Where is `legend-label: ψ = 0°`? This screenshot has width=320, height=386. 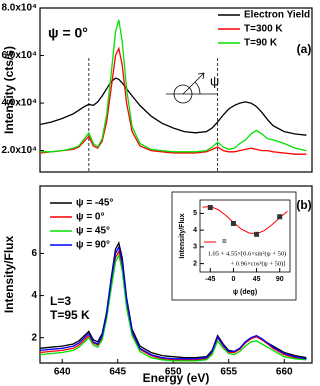
legend-label: ψ = 0° is located at coordinates (90, 217).